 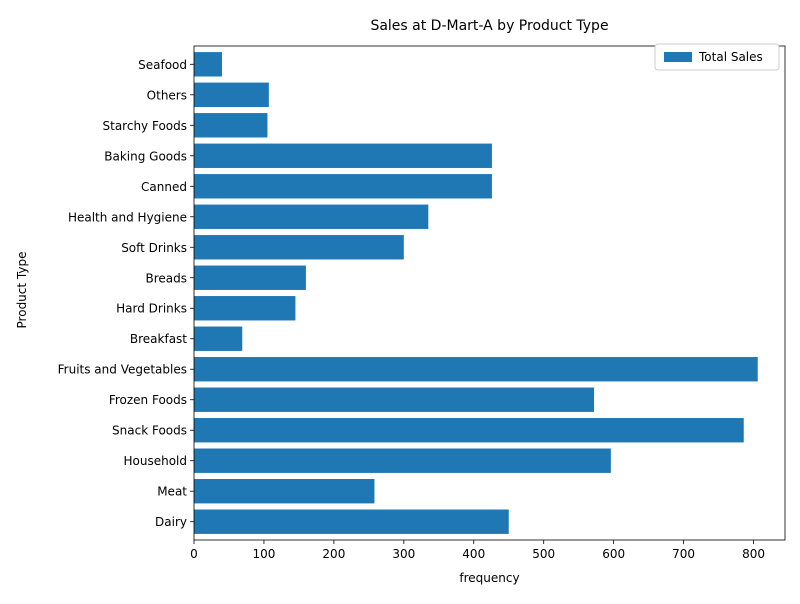 What do you see at coordinates (148, 400) in the screenshot?
I see `y-tick-label-frozen-foods: Frozen Foods` at bounding box center [148, 400].